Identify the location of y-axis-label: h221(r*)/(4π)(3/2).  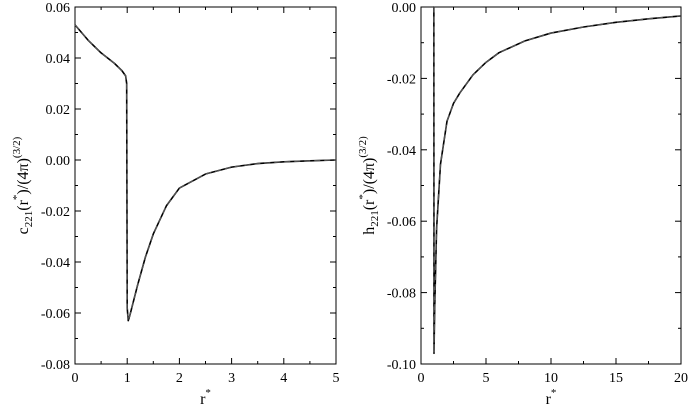
(369, 185).